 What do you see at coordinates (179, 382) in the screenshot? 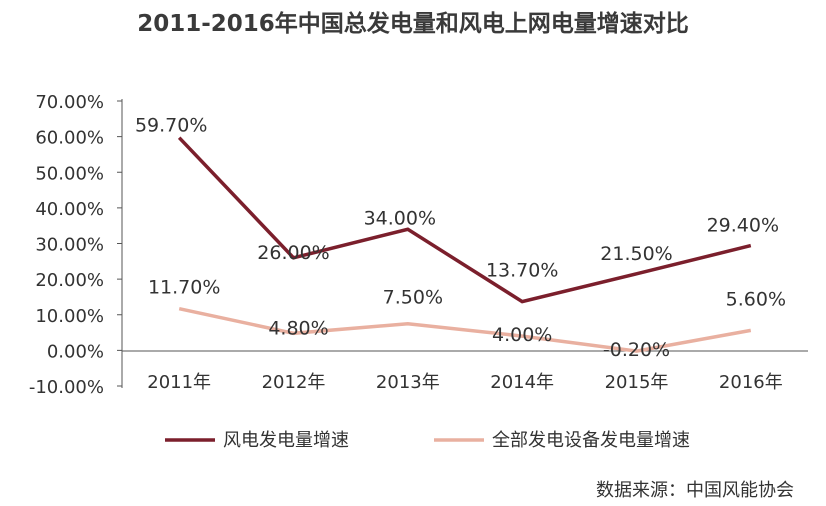
I see `x-tick-label: 2011年` at bounding box center [179, 382].